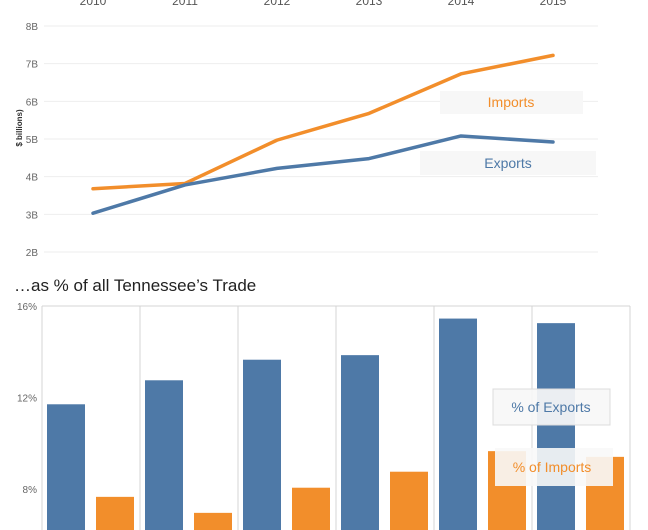 Image resolution: width=648 pixels, height=530 pixels. Describe the element at coordinates (135, 285) in the screenshot. I see `bar-chart-title: …as % of all Tennessee’s Trade` at that location.